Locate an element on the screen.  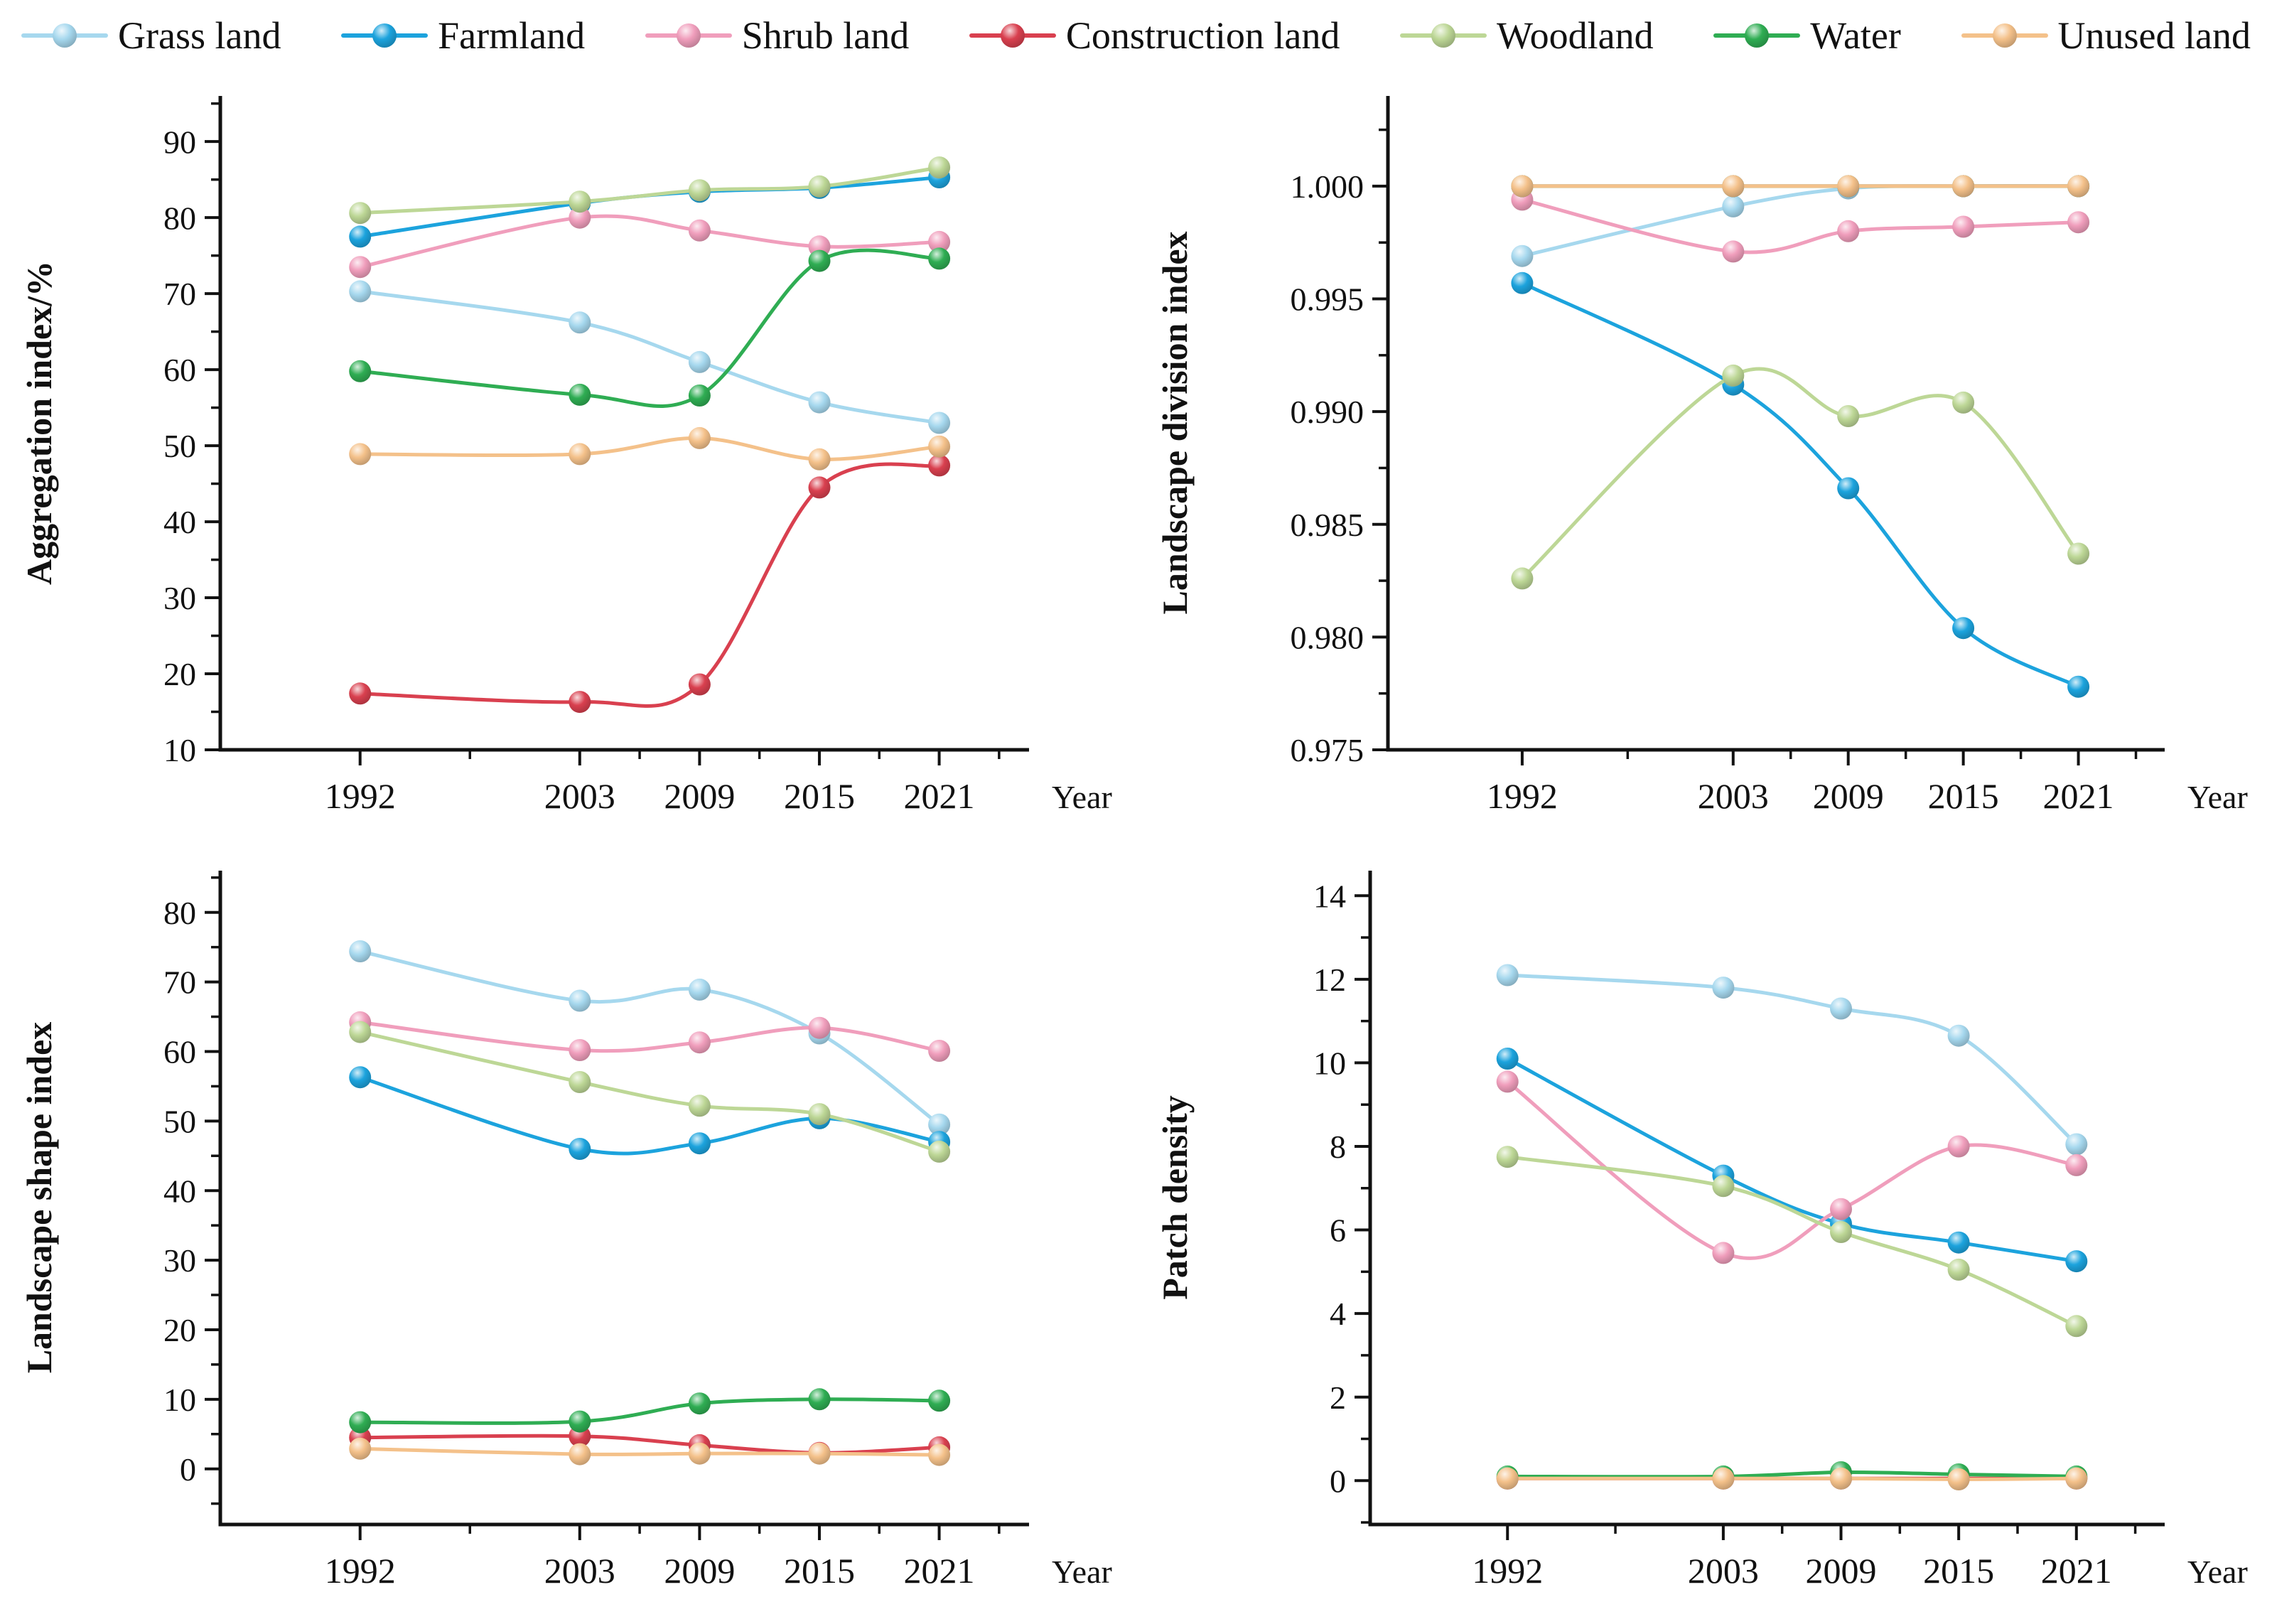
series-construction-land is located at coordinates (650, 584).